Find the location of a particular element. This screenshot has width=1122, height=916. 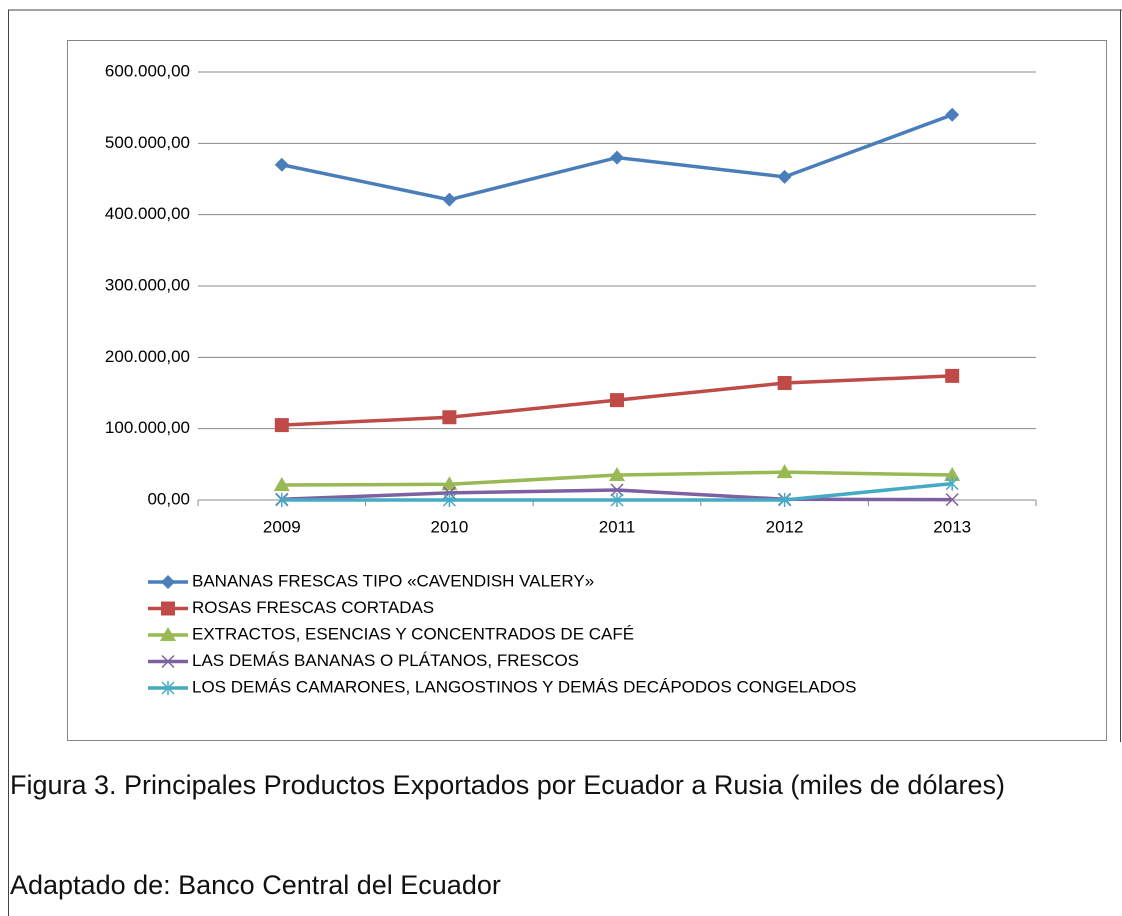

y-tick-label: 300.000,00 is located at coordinates (147, 284).